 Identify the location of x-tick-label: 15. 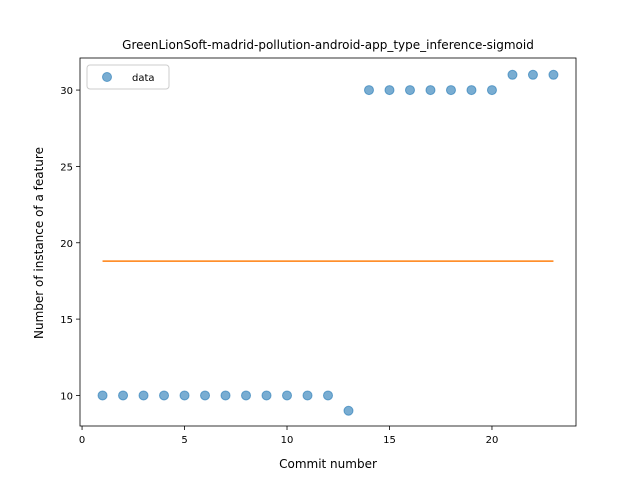
(389, 440).